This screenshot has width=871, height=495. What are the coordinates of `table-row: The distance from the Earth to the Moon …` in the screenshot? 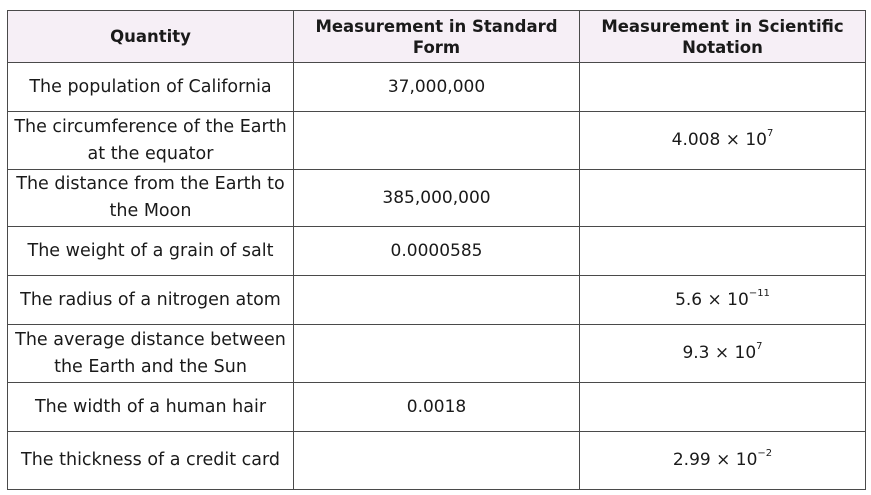 It's located at (436, 198).